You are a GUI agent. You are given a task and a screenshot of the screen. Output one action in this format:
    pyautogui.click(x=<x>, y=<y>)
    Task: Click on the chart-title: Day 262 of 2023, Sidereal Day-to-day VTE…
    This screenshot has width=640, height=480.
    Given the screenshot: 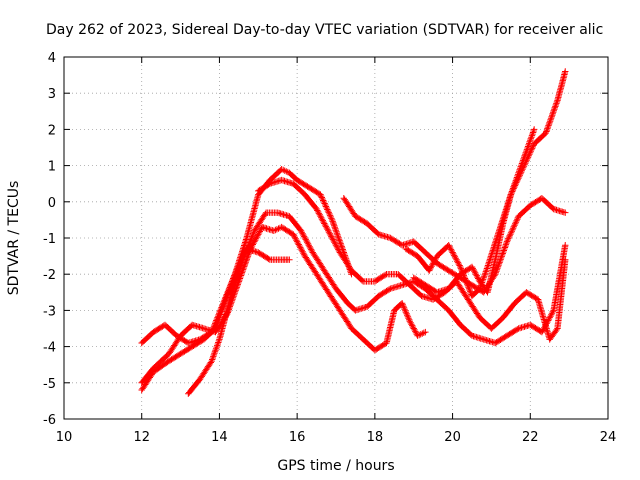 What is the action you would take?
    pyautogui.click(x=324, y=30)
    